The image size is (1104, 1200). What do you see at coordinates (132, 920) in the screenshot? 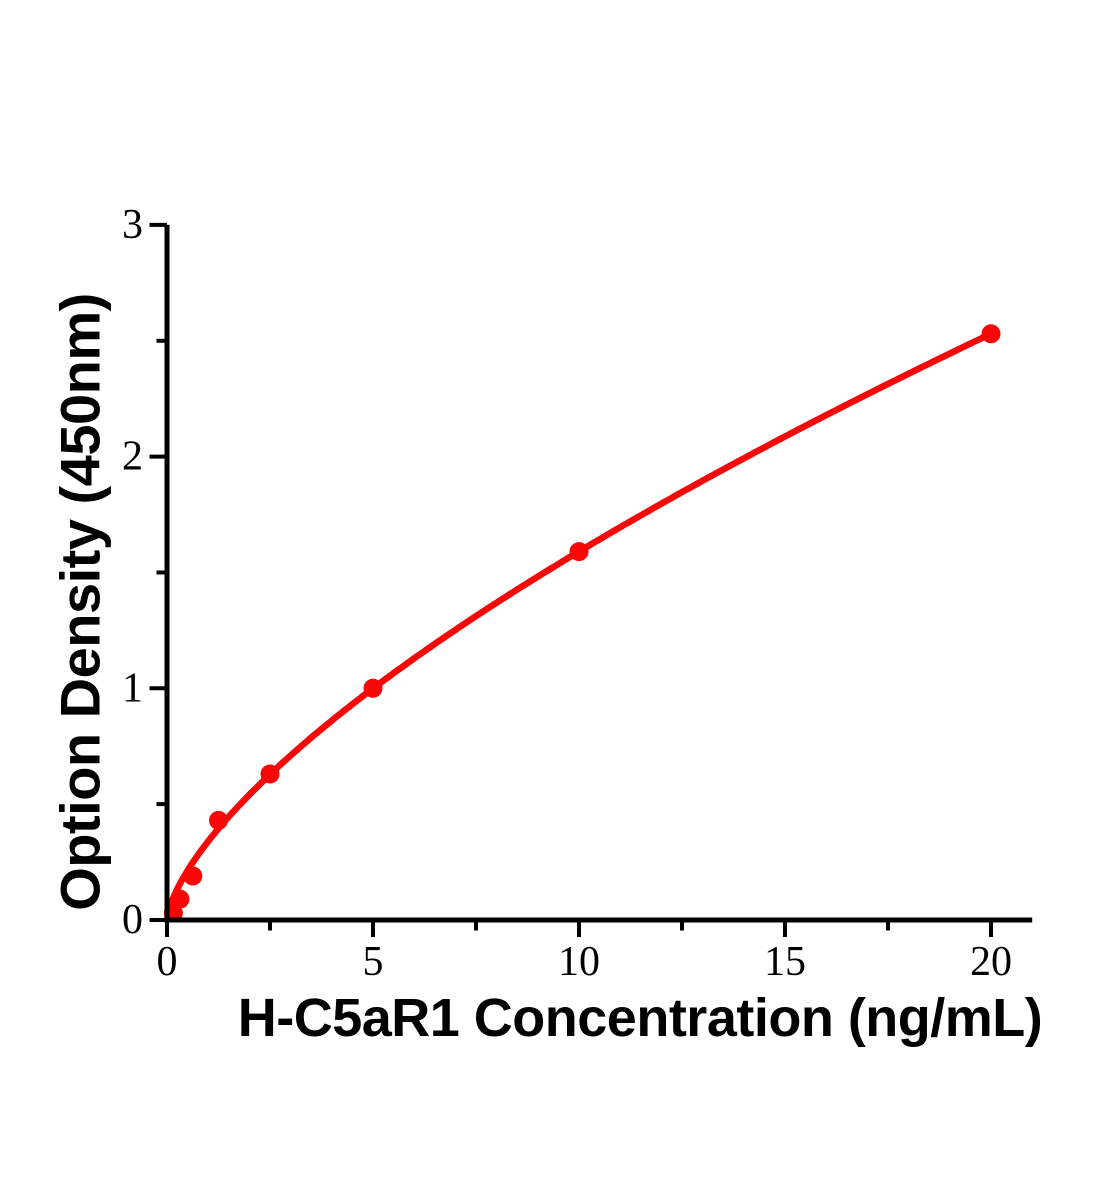
I see `y-tick-label: 0` at bounding box center [132, 920].